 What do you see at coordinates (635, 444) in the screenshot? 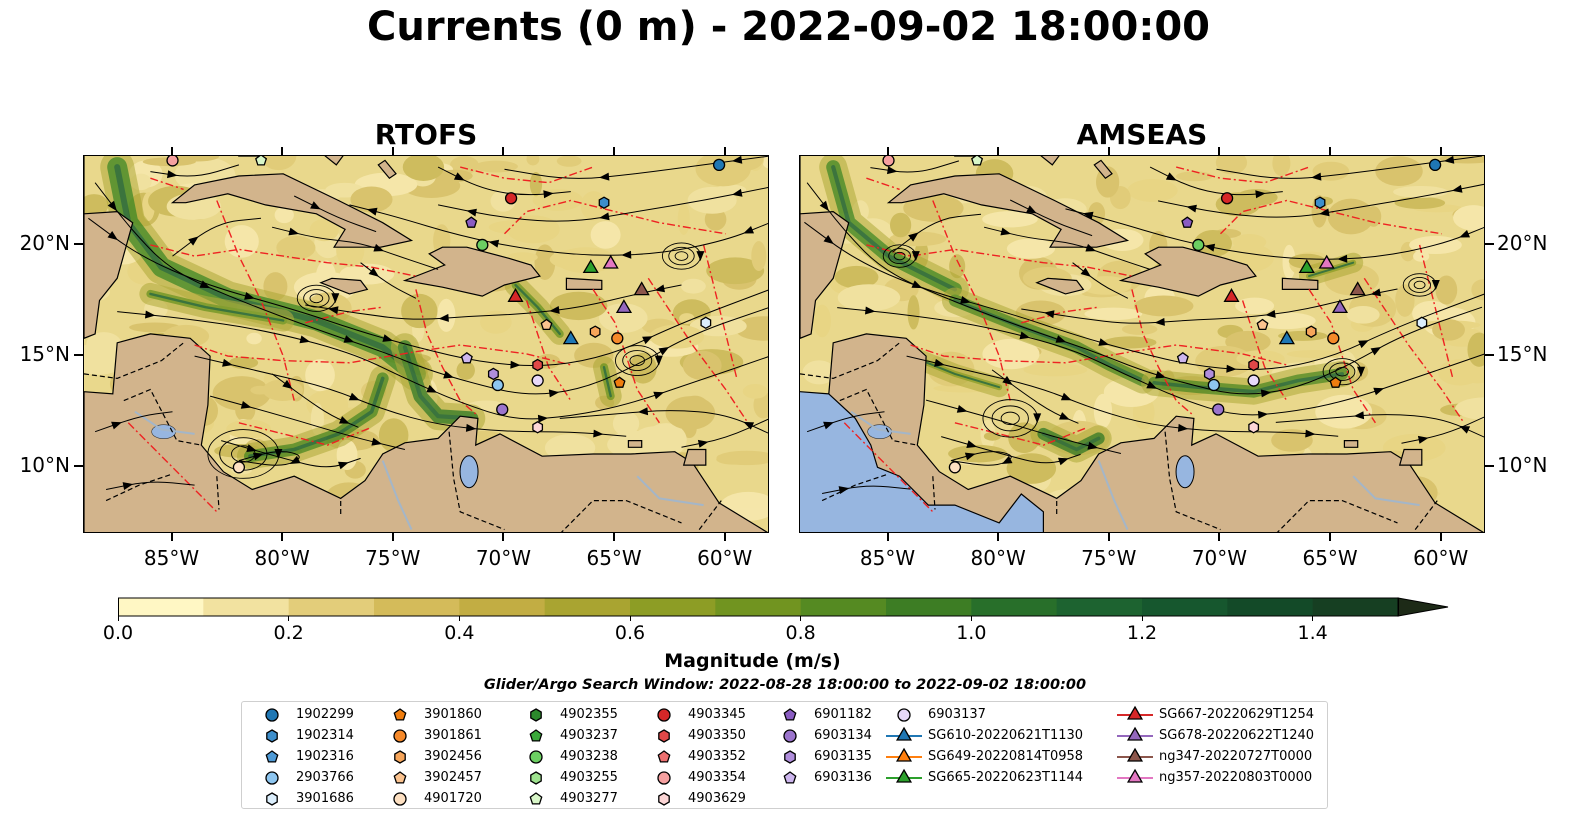
I see `land-margarita` at bounding box center [635, 444].